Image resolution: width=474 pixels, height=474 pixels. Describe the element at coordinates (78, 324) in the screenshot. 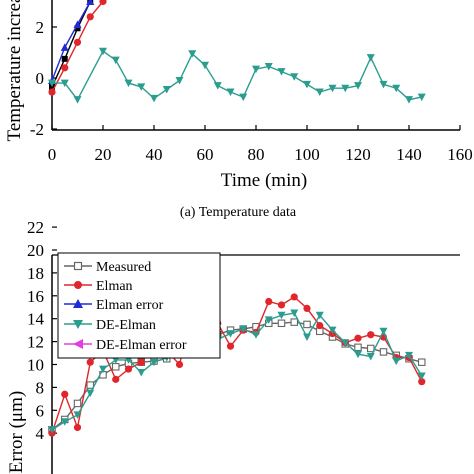

I see `legend-marker-de-elman` at that location.